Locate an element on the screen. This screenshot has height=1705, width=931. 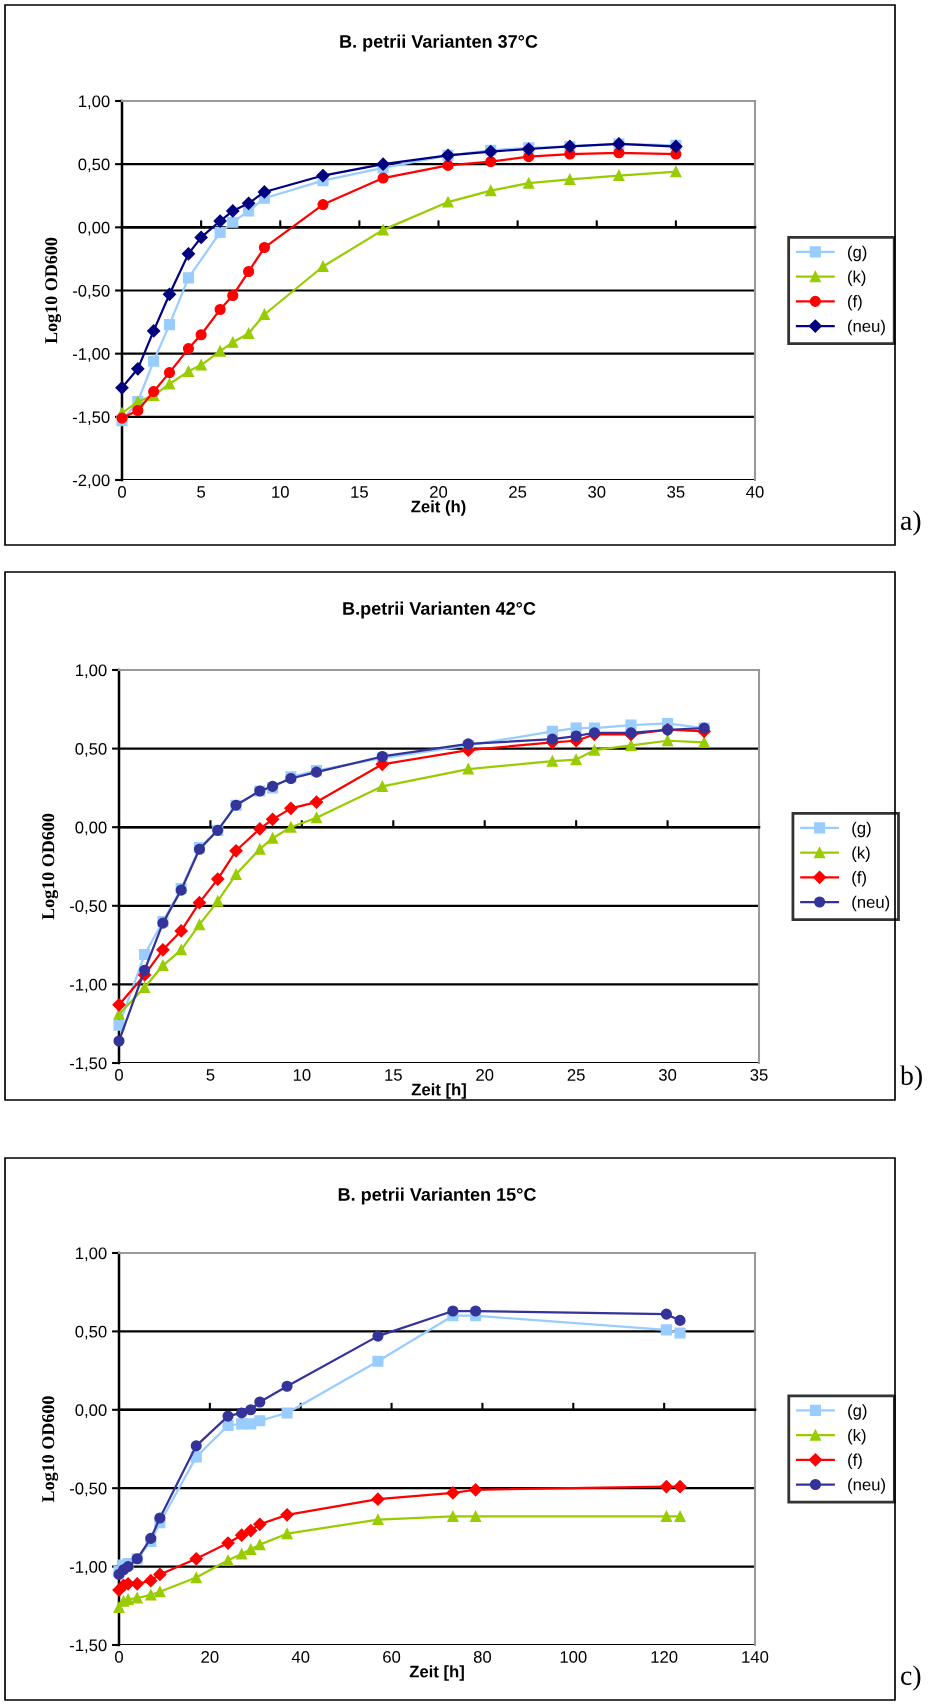
x-tick-label: 120 is located at coordinates (664, 1657).